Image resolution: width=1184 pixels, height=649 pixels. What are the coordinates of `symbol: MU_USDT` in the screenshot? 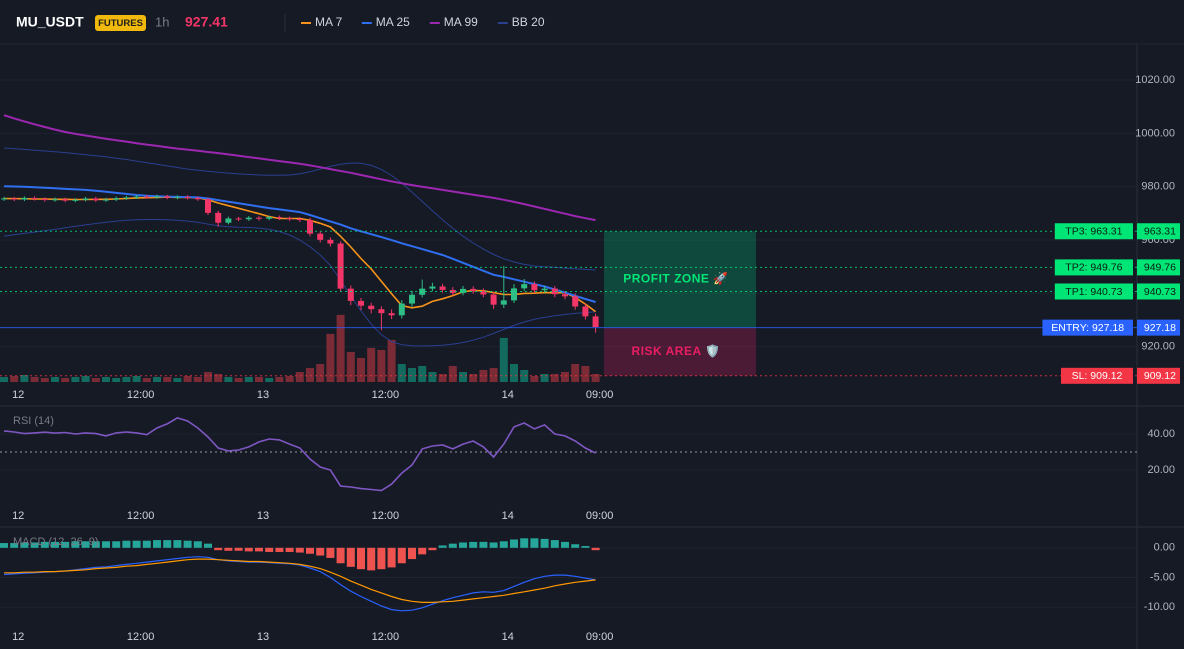 It's located at (50, 22).